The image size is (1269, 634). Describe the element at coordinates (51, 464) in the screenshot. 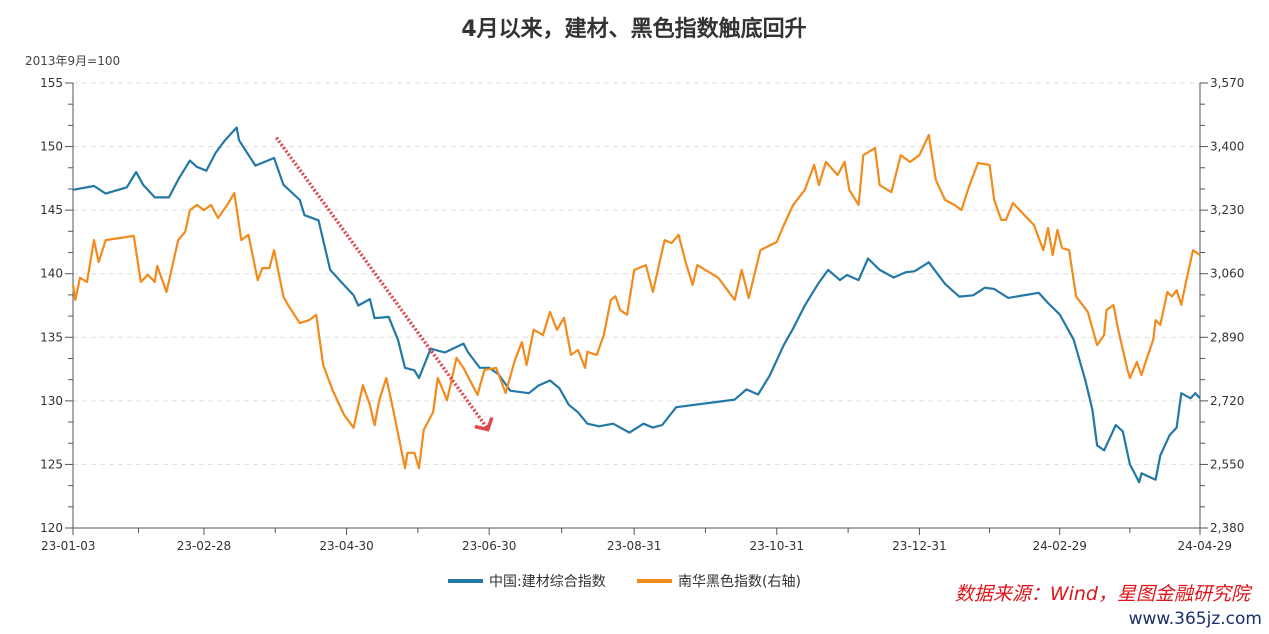

I see `left-tick-label: 125` at that location.